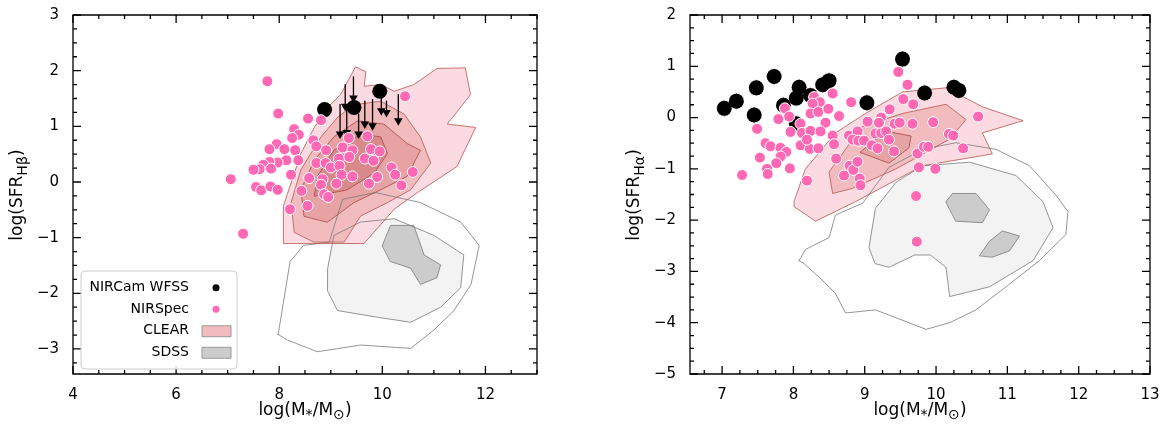 Image resolution: width=1170 pixels, height=429 pixels. I want to click on legend-label: CLEAR, so click(166, 329).